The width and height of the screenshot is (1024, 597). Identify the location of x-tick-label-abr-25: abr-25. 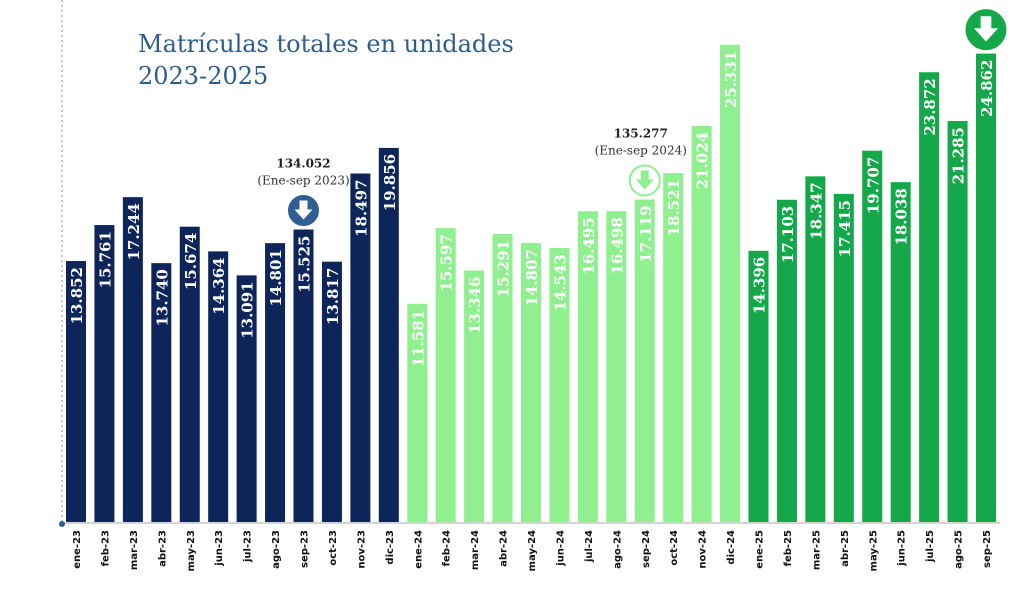
(845, 548).